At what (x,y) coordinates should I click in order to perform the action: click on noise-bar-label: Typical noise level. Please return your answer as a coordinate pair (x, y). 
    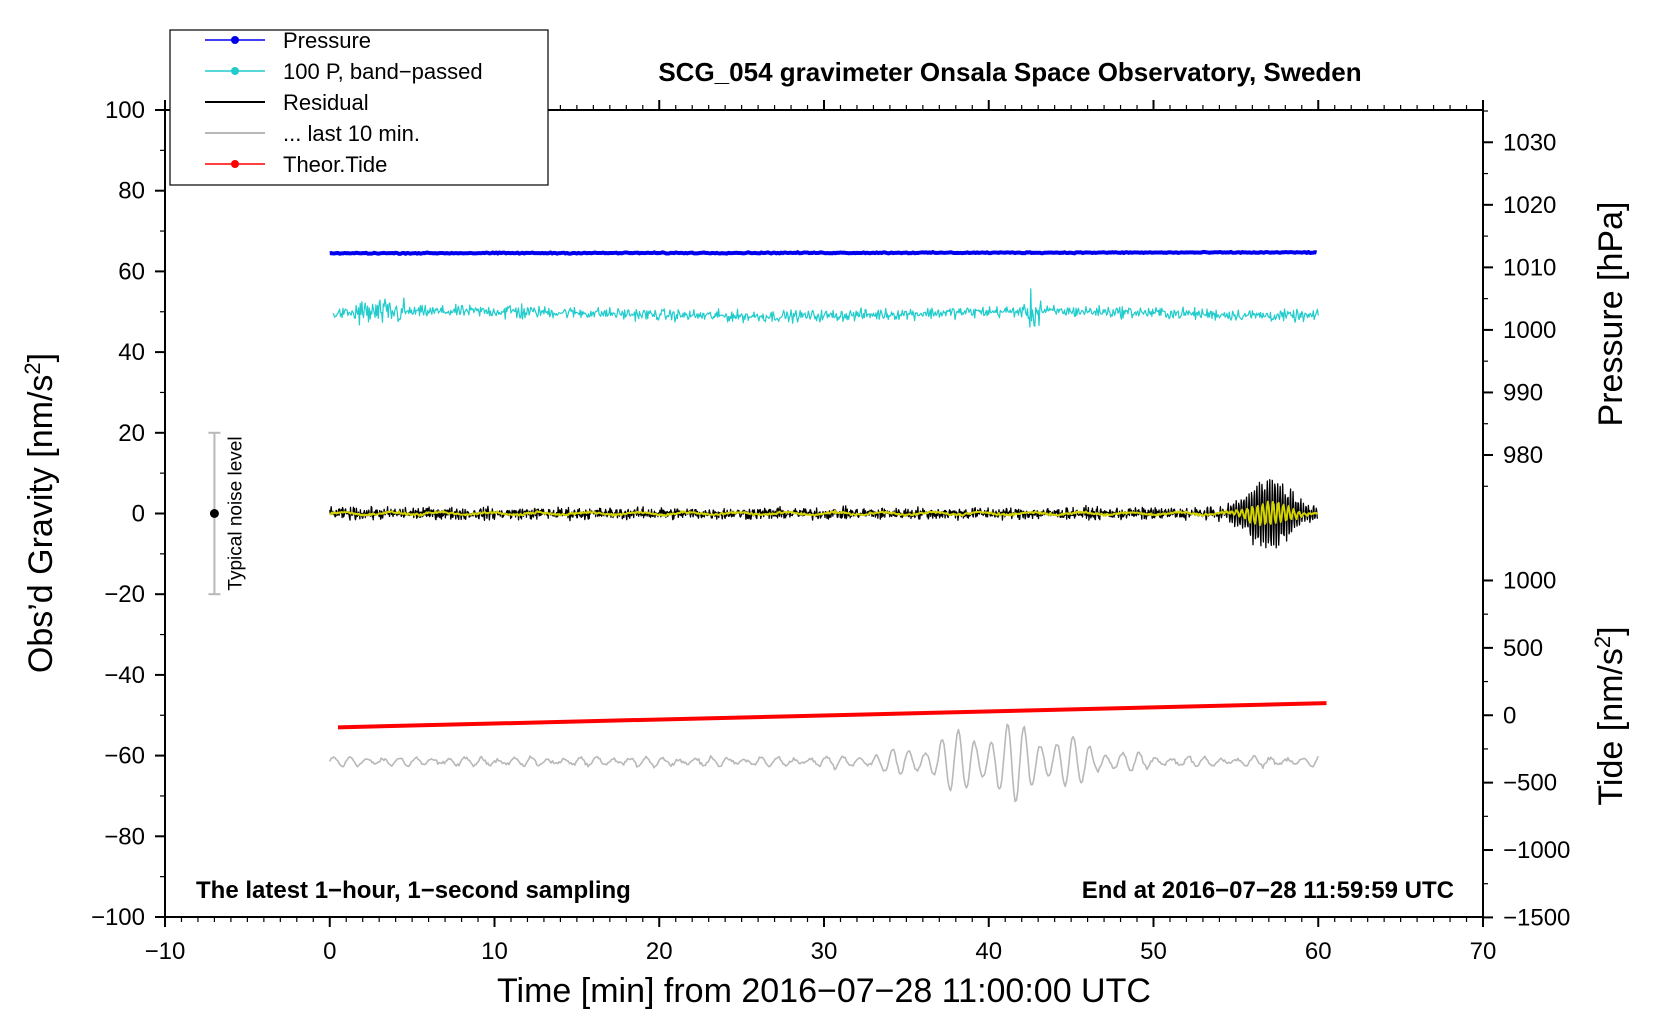
    Looking at the image, I should click on (235, 513).